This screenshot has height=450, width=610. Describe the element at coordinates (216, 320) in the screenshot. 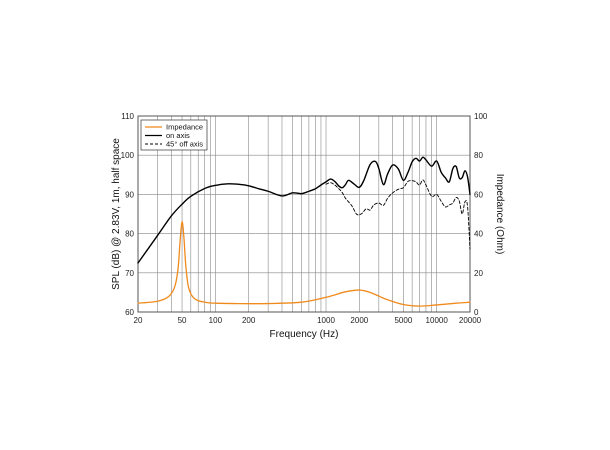

I see `x-tick-label: 100` at that location.